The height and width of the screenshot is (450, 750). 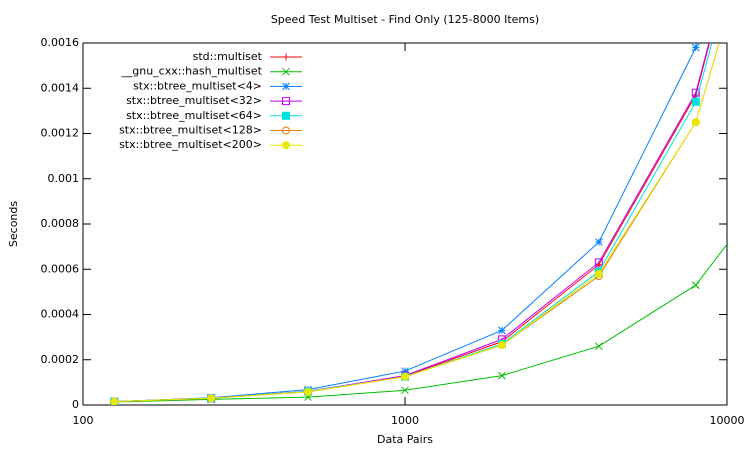 I want to click on legend-label: stx::btree_multiset<32>, so click(x=194, y=100).